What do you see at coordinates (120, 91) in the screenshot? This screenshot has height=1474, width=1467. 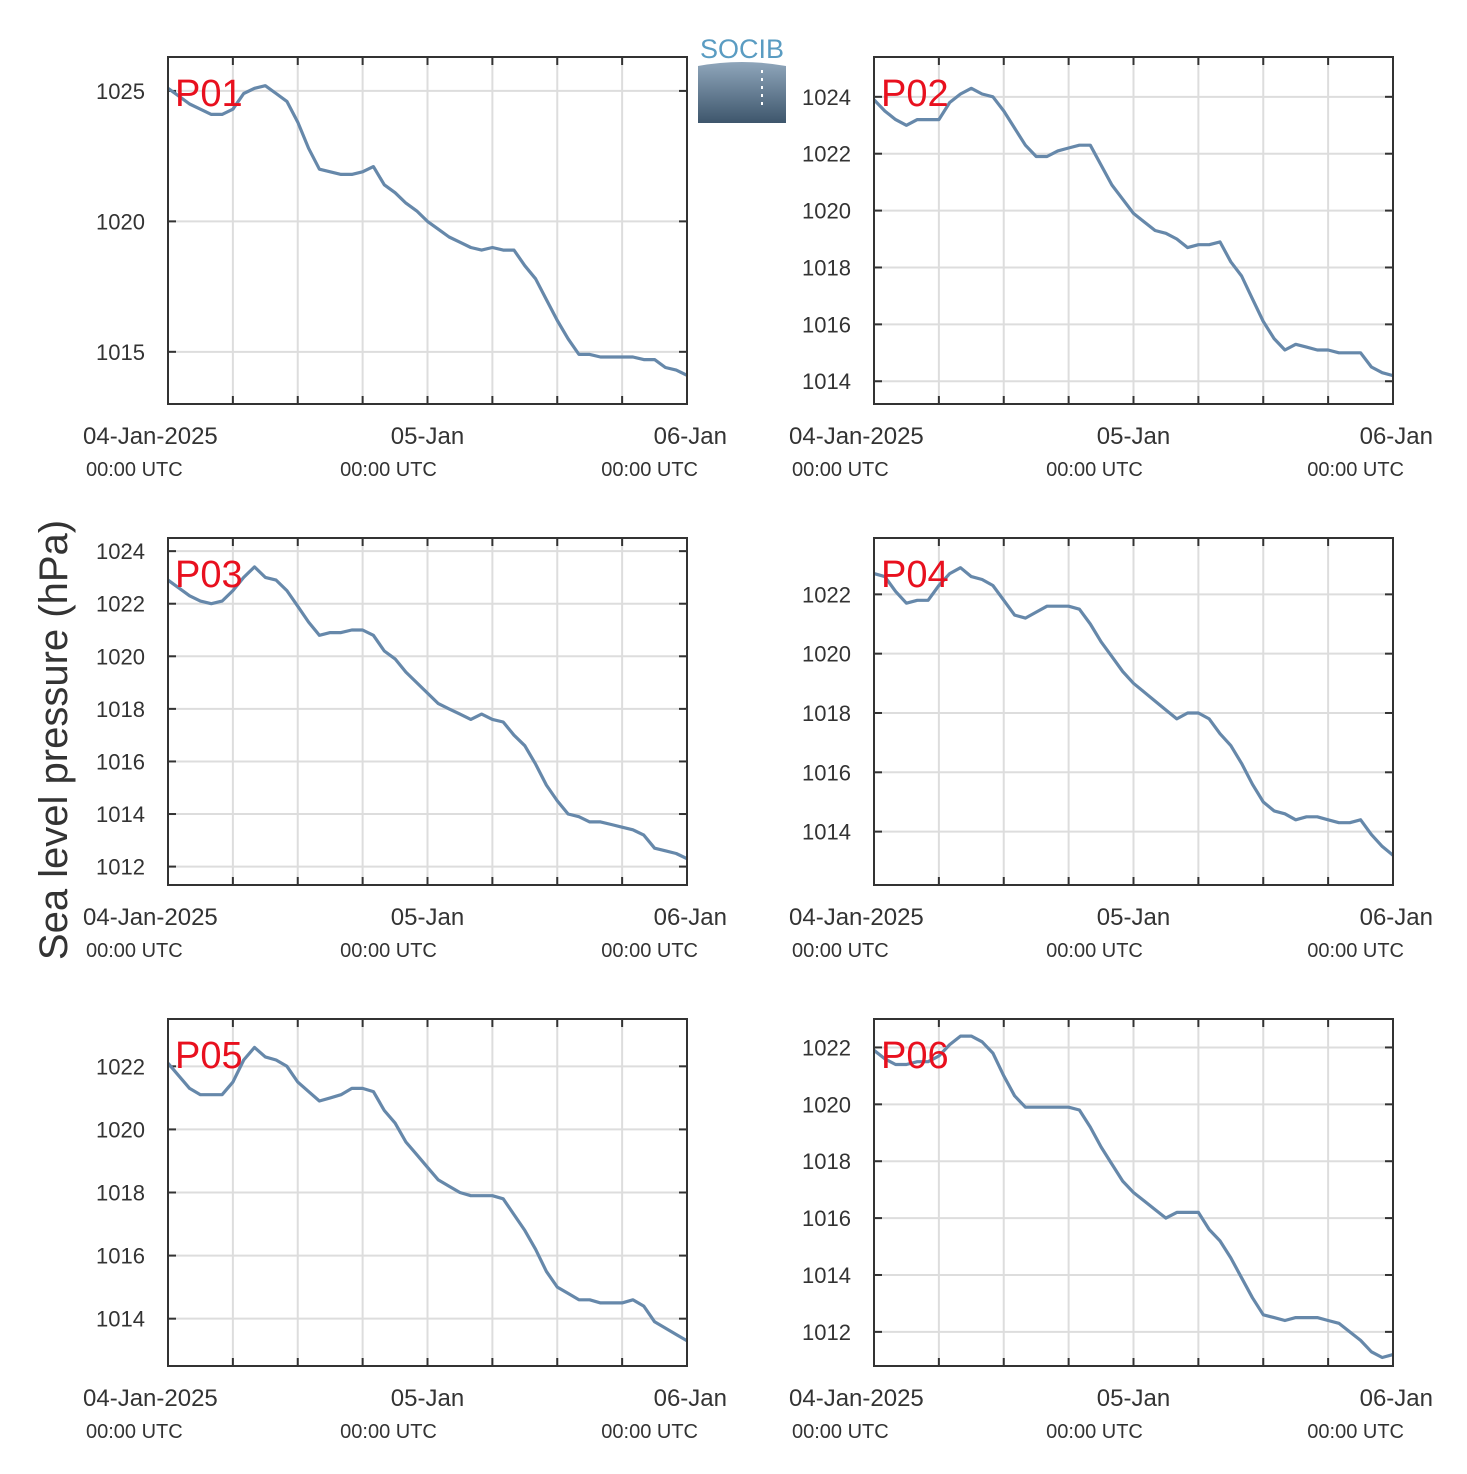 I see `y-tick-label: 1025` at bounding box center [120, 91].